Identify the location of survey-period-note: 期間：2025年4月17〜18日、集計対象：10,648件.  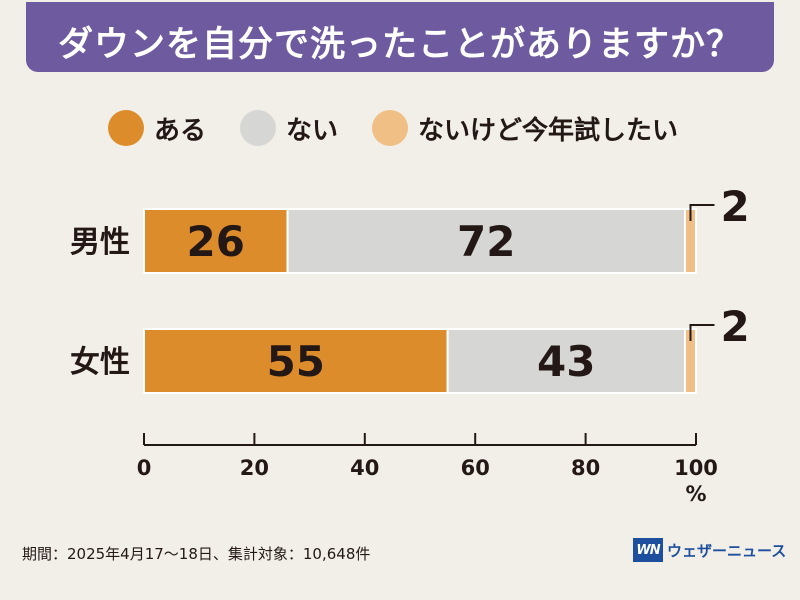
(196, 554).